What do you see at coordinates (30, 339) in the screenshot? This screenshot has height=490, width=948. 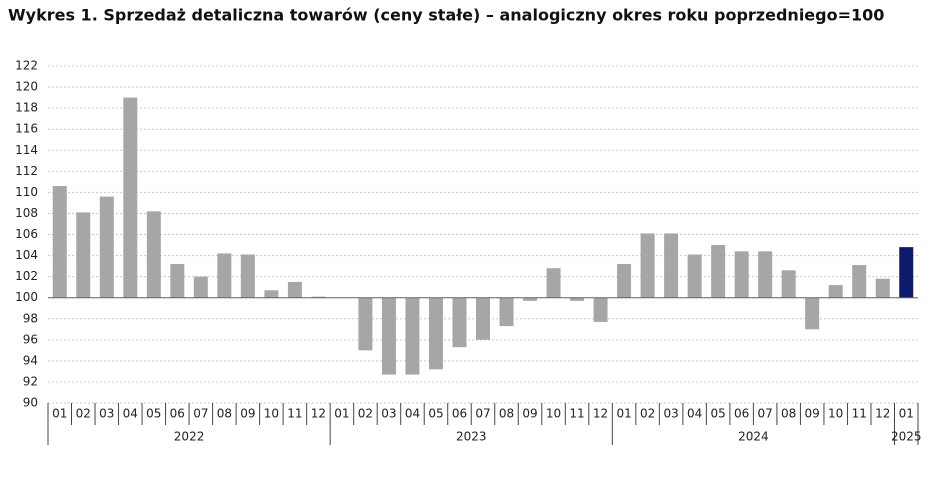 I see `y-tick-label: 96` at bounding box center [30, 339].